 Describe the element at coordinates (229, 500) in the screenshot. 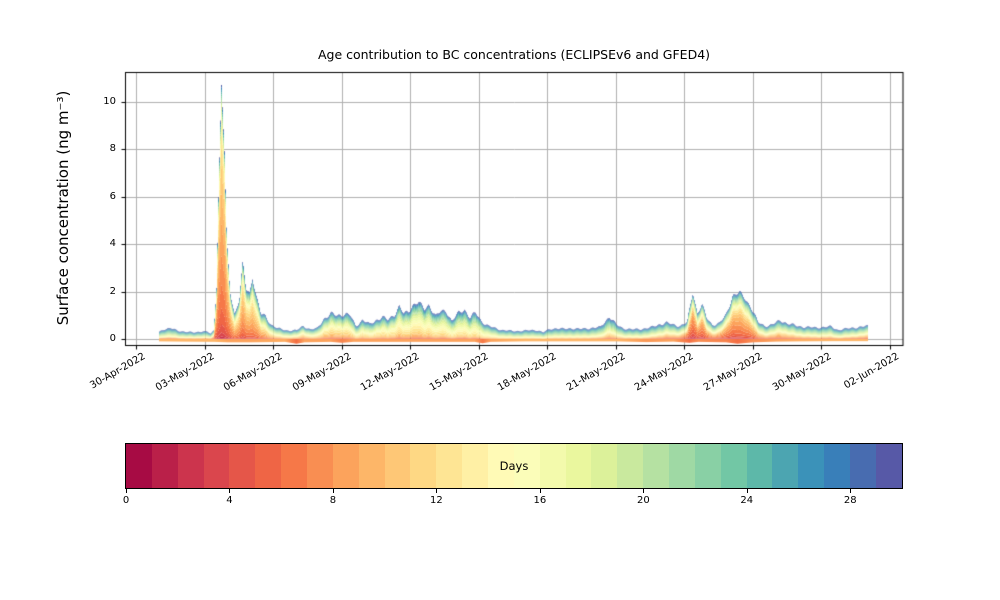

I see `colorbar-tick-label: 4` at that location.